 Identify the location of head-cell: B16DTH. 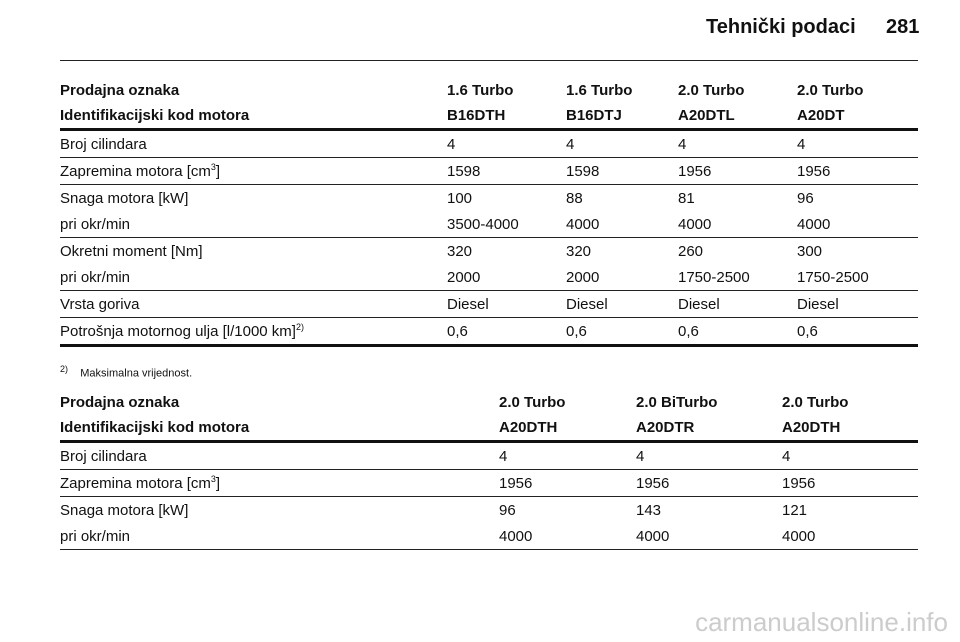
(506, 117).